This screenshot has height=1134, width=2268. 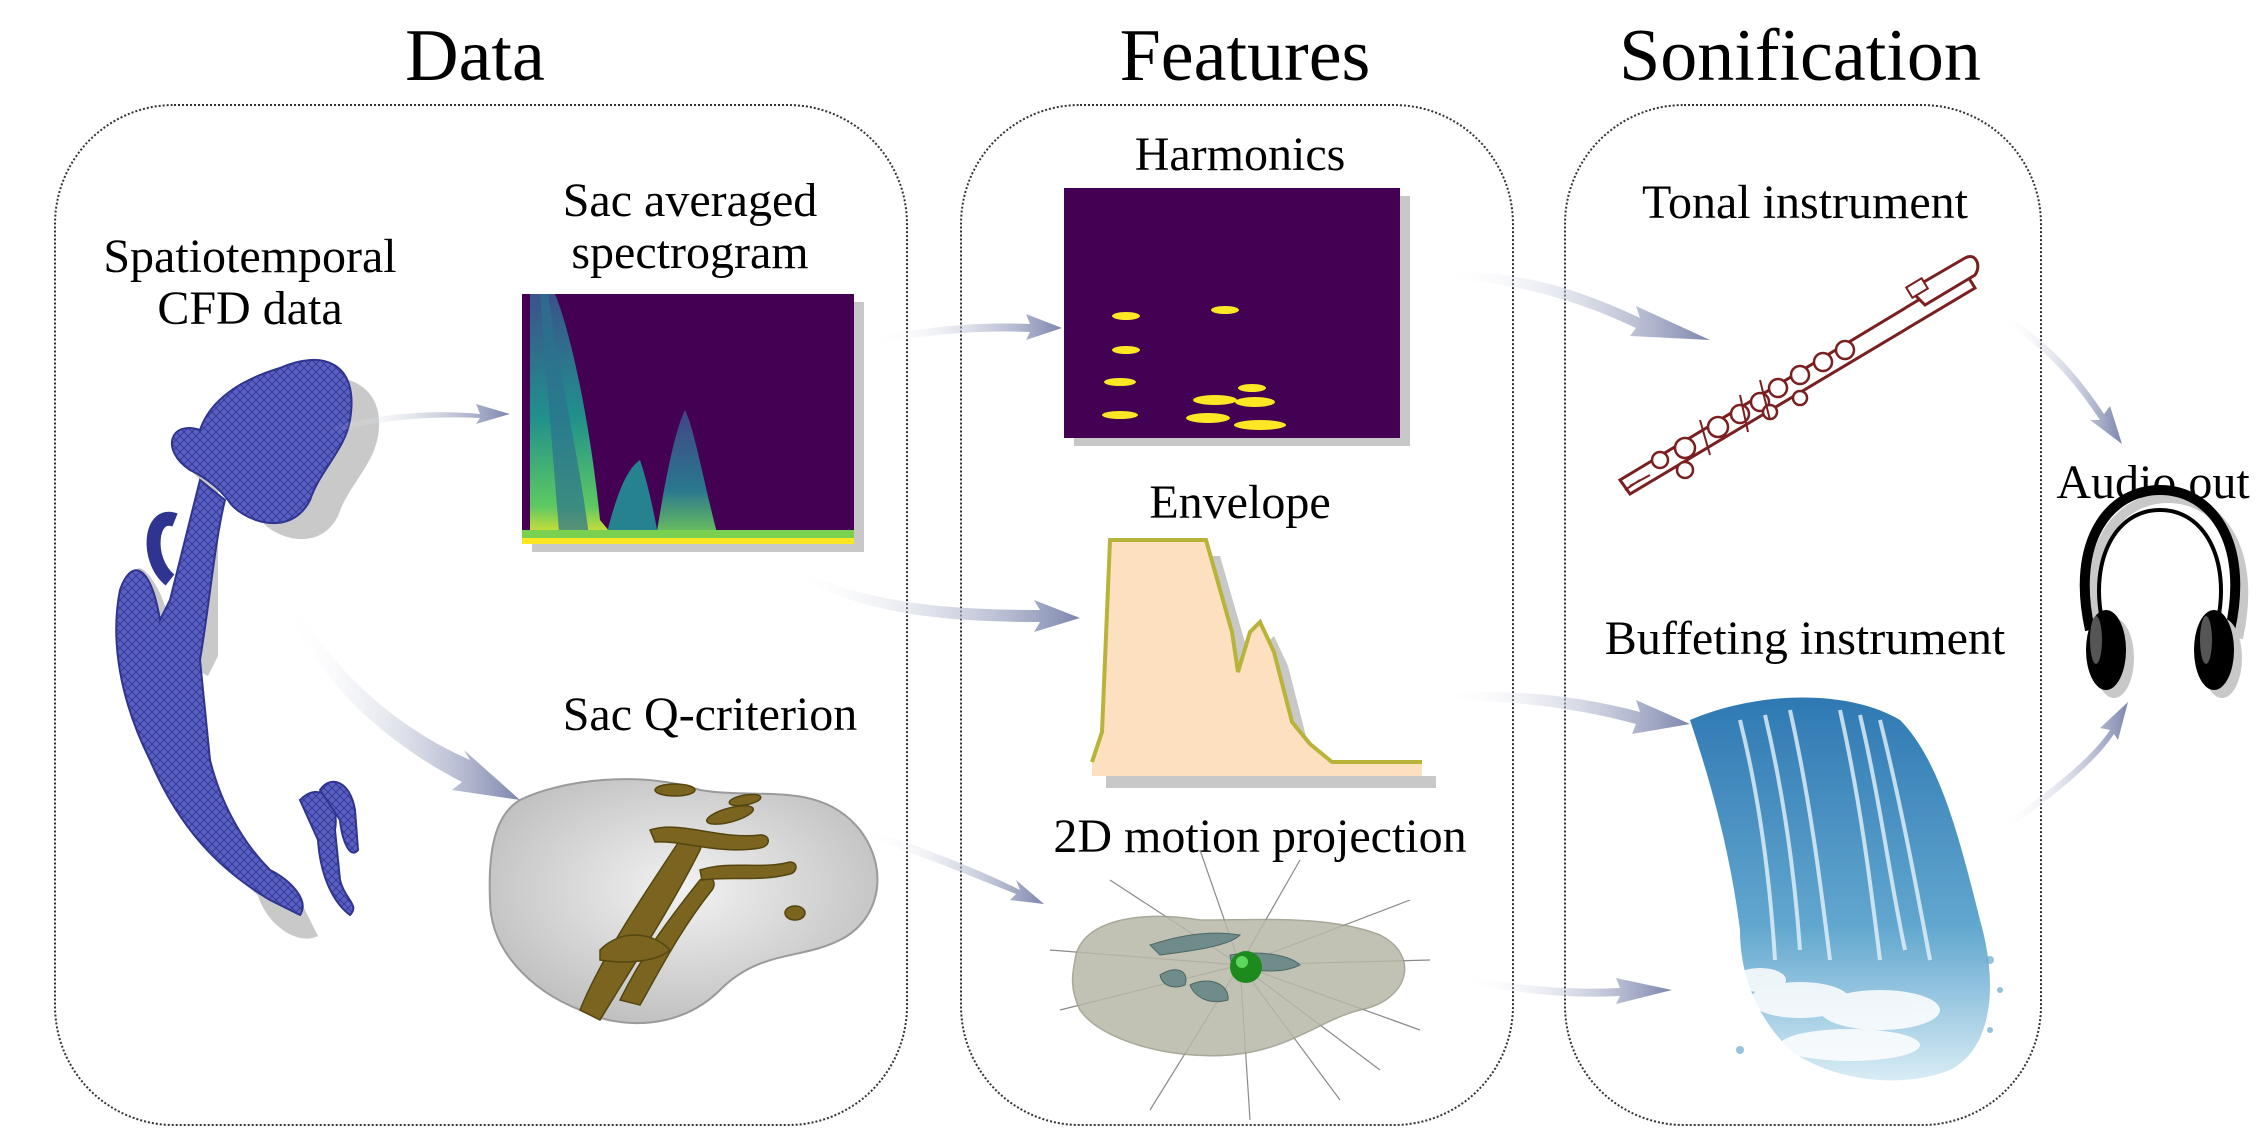 I want to click on flute-icon, so click(x=1798, y=375).